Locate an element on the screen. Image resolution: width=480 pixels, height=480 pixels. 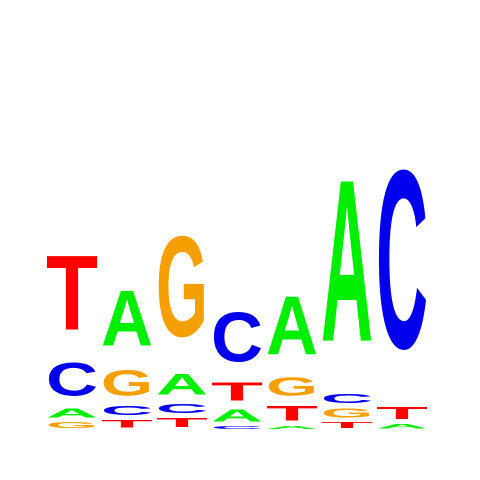
logo-letter-g-p1-1: G is located at coordinates (72, 426).